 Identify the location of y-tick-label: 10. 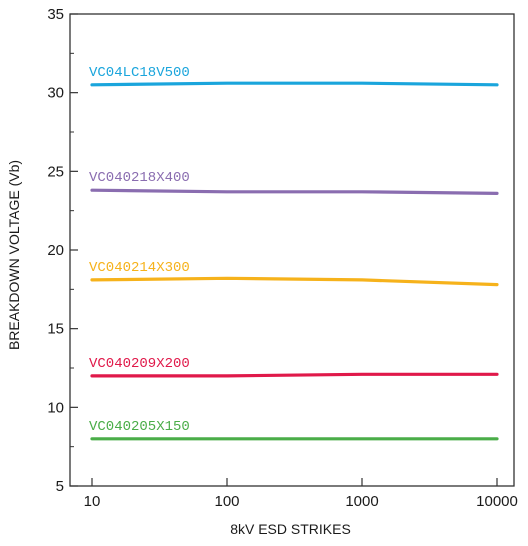
(55, 407).